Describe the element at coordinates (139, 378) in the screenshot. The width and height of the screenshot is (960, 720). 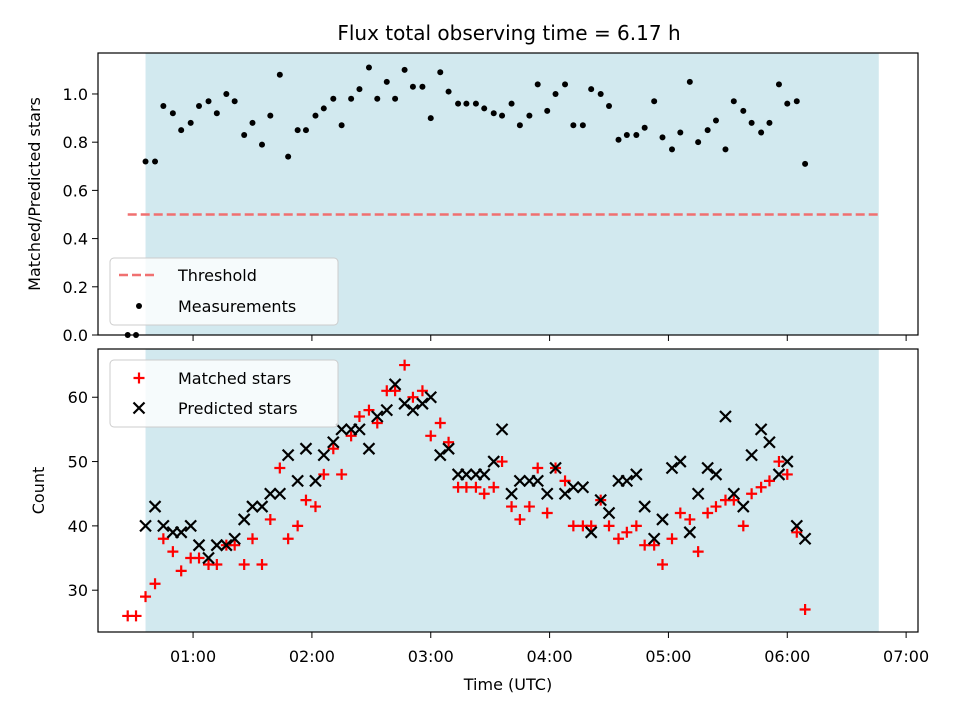
I see `matched-stars-legend-marker` at that location.